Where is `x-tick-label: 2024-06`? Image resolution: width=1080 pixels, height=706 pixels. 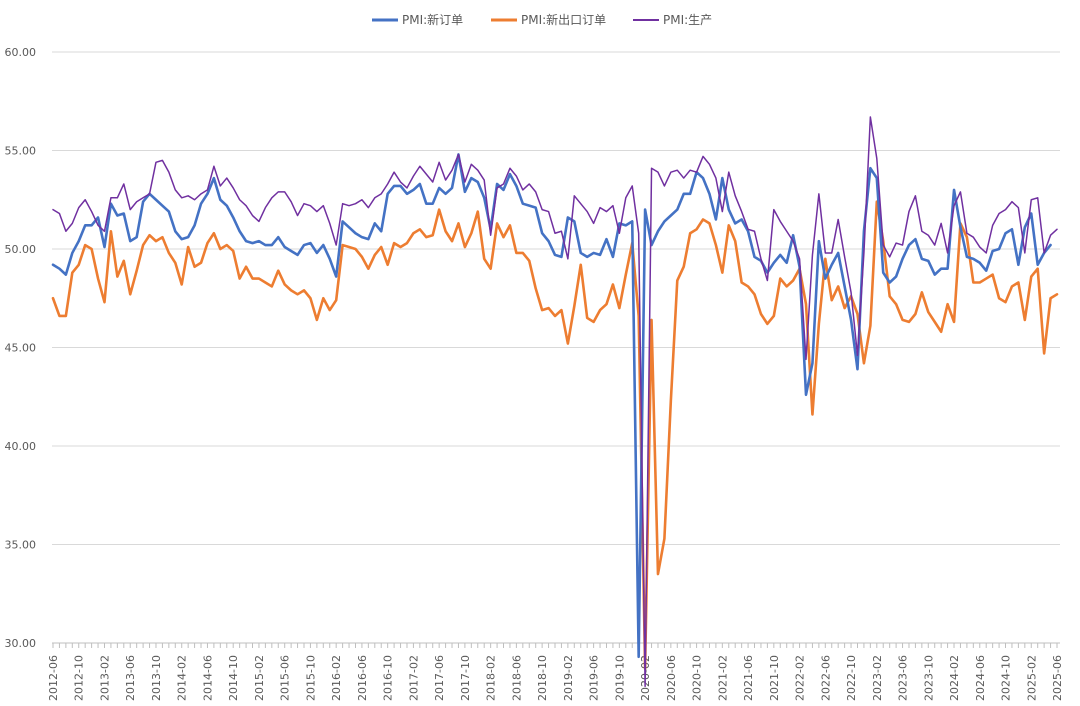 x-tick-label: 2024-06 is located at coordinates (980, 678).